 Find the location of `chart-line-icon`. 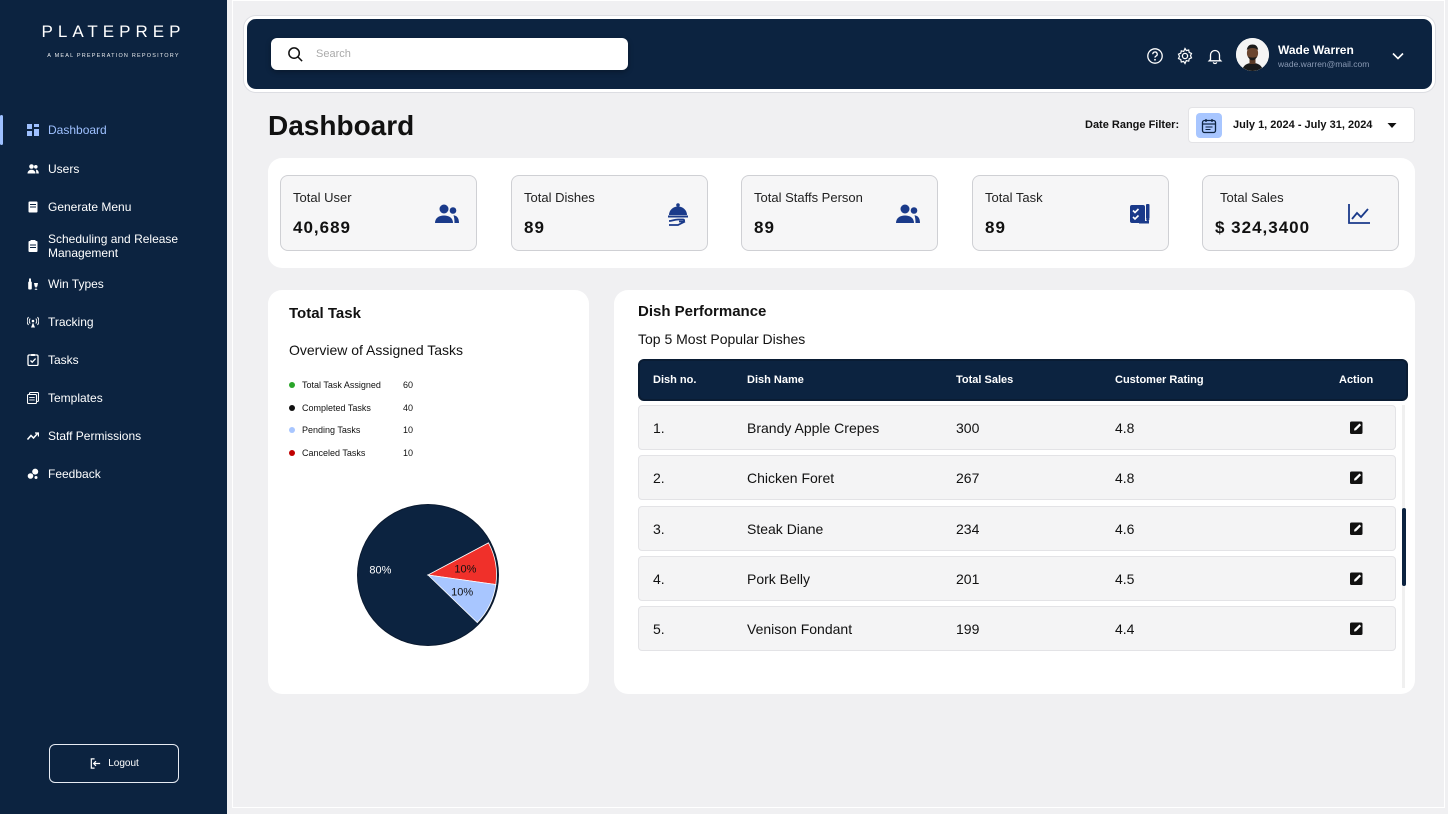

chart-line-icon is located at coordinates (1359, 214).